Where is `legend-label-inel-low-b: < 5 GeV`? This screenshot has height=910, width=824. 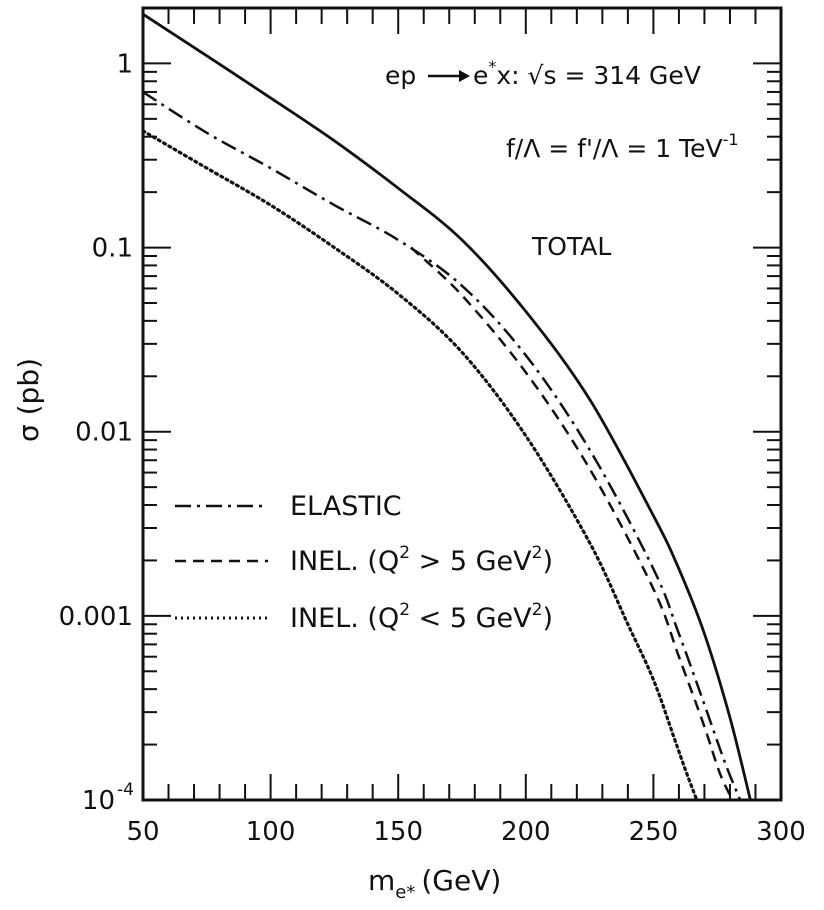 legend-label-inel-low-b: < 5 GeV is located at coordinates (471, 618).